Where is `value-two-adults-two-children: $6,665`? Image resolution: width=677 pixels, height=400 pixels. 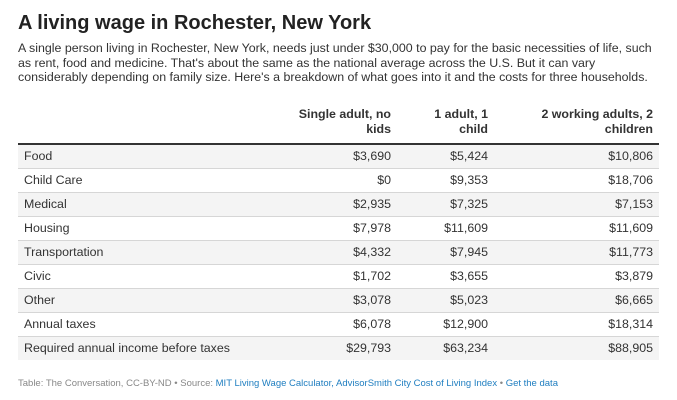
value-two-adults-two-children: $6,665 is located at coordinates (576, 300).